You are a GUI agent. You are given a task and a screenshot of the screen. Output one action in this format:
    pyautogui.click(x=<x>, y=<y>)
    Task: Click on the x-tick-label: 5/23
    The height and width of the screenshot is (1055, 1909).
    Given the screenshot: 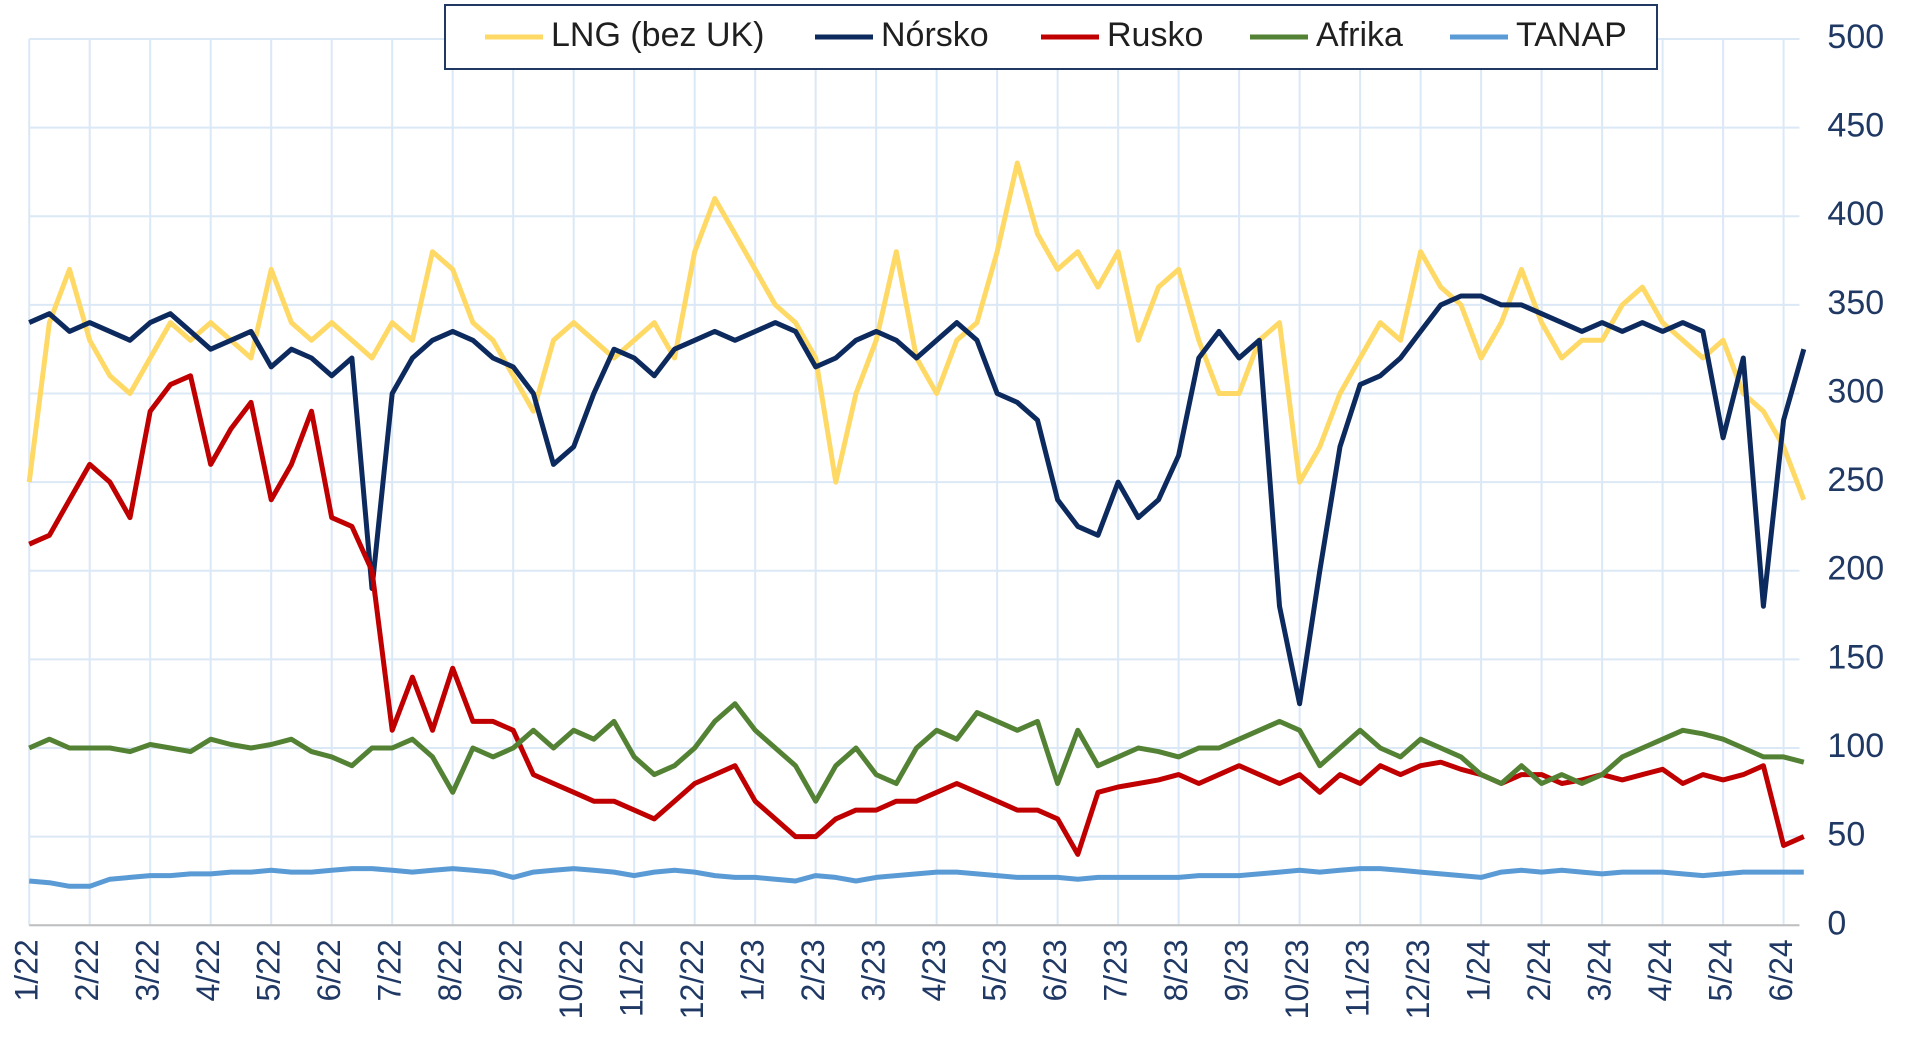 What is the action you would take?
    pyautogui.click(x=995, y=970)
    